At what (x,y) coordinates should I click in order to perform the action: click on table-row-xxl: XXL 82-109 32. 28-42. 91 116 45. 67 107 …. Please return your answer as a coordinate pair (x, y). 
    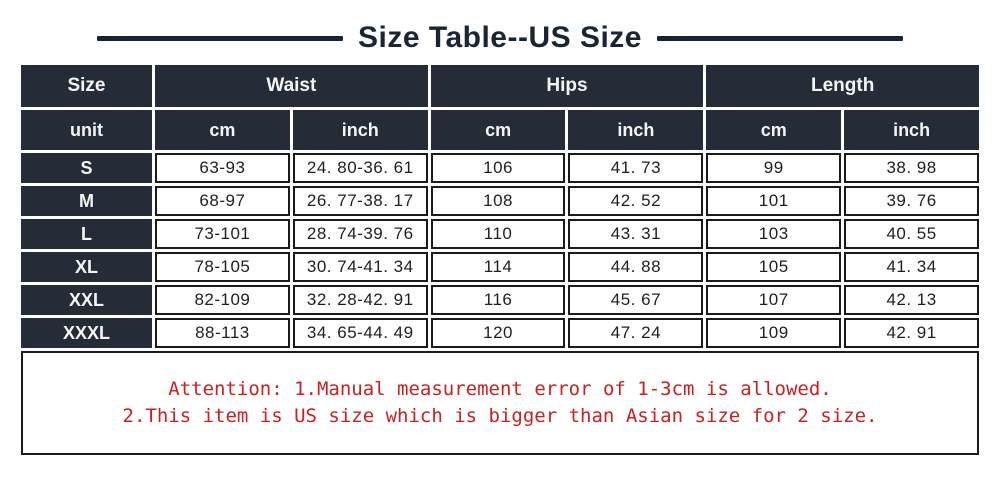
    Looking at the image, I should click on (500, 300).